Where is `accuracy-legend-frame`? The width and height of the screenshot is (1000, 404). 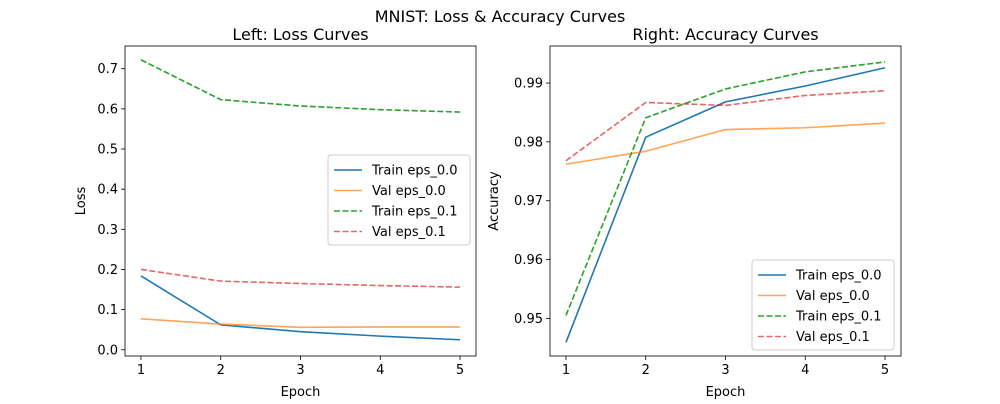 accuracy-legend-frame is located at coordinates (823, 305).